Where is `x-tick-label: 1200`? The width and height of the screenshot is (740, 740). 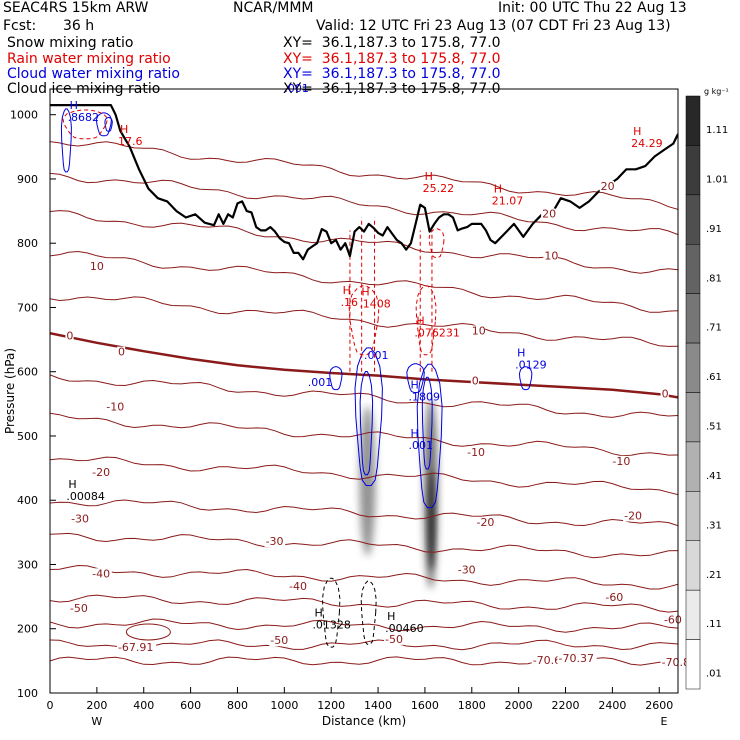 x-tick-label: 1200 is located at coordinates (331, 705).